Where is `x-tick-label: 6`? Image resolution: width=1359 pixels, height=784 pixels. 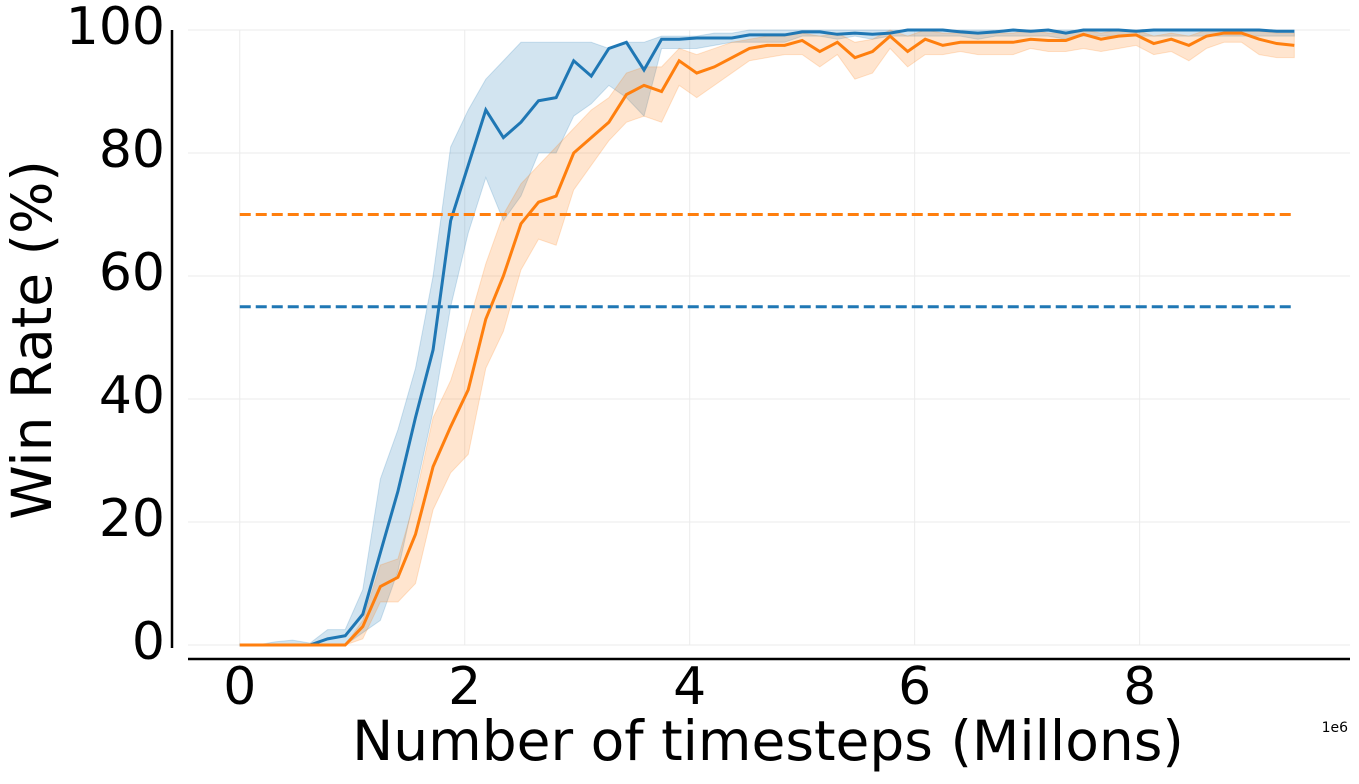
x-tick-label: 6 is located at coordinates (914, 687).